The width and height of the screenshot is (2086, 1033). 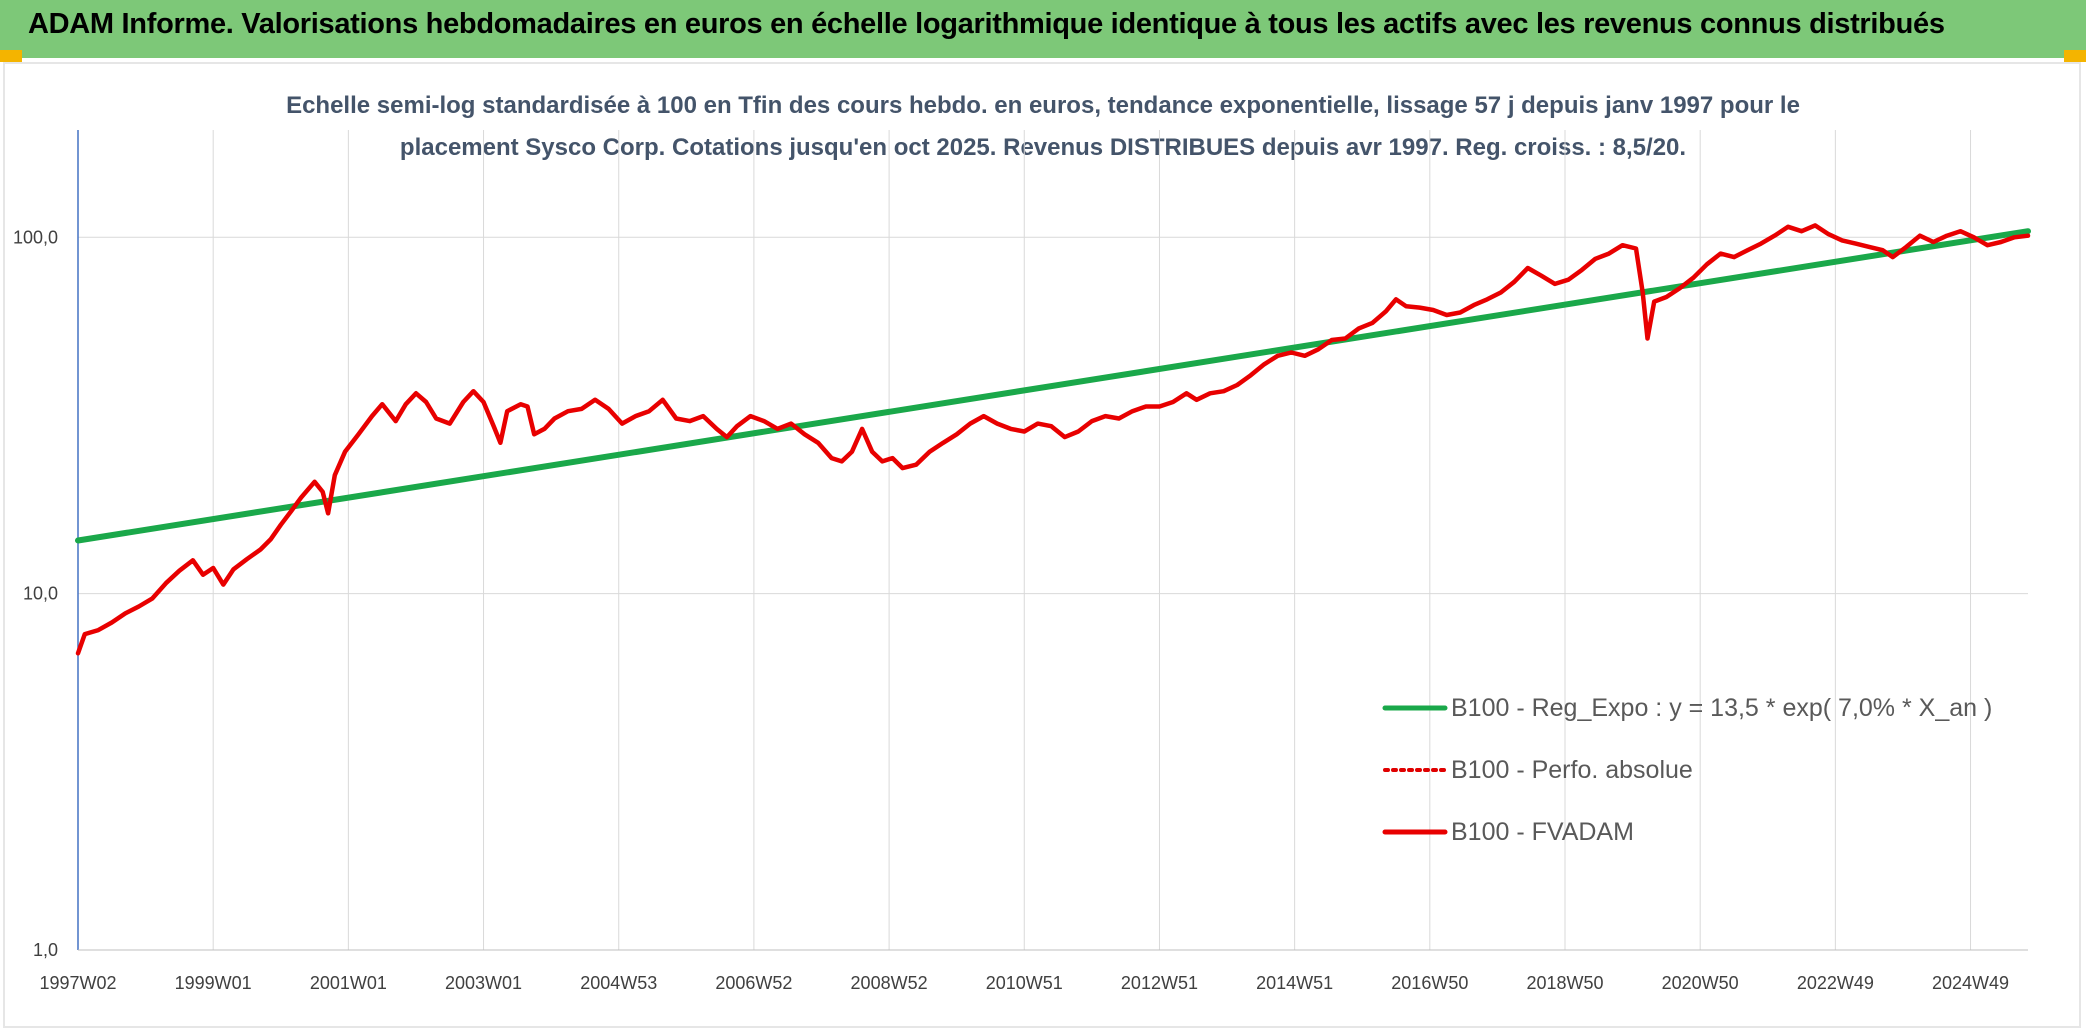 I want to click on x-tick-label: 2018W50, so click(x=1564, y=983).